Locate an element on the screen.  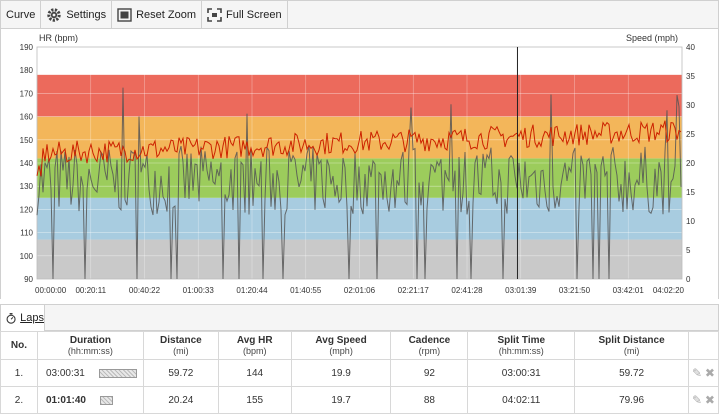
curve-tab: Curve is located at coordinates (21, 14).